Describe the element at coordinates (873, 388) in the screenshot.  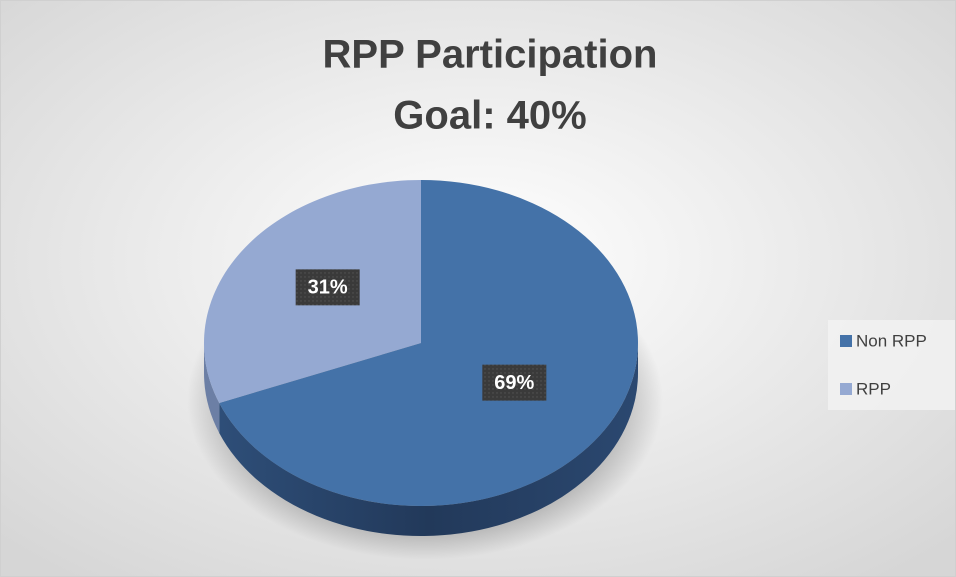
I see `legend-label: RPP` at that location.